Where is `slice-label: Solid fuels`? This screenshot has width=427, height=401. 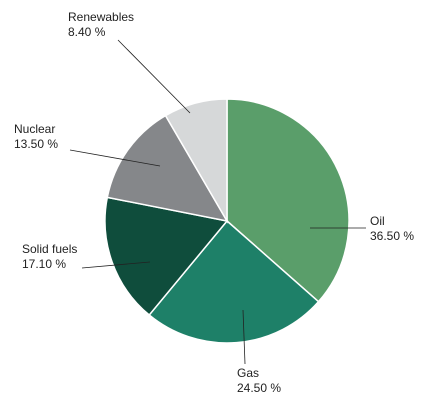 slice-label: Solid fuels is located at coordinates (49, 249).